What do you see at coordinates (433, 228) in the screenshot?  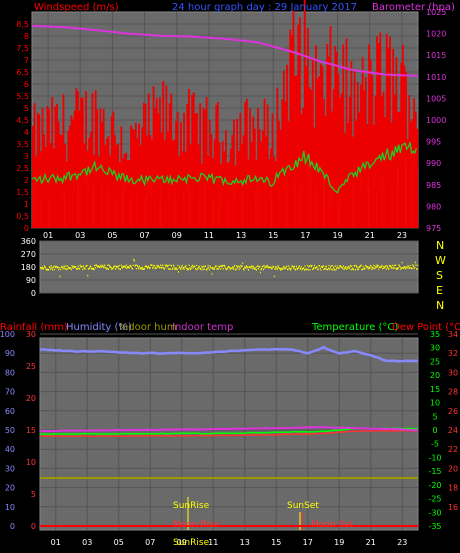 I see `barometer-tick: 975` at bounding box center [433, 228].